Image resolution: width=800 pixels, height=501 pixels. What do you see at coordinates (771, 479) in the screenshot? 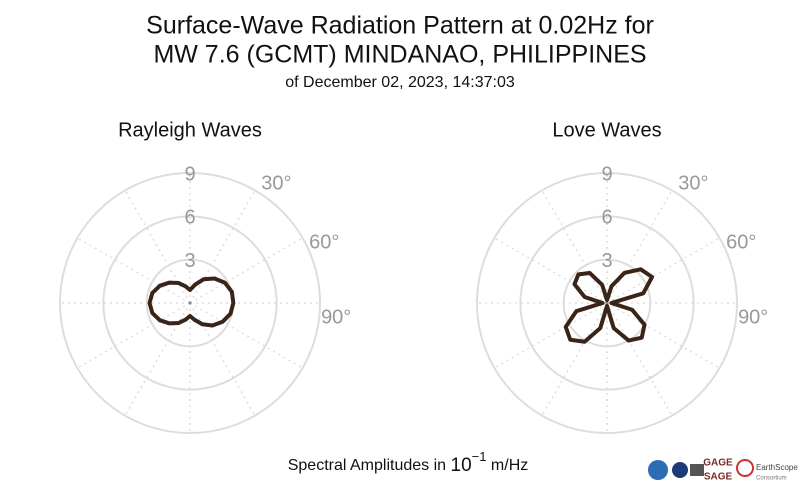
I see `logo-consortium: Consortium` at bounding box center [771, 479].